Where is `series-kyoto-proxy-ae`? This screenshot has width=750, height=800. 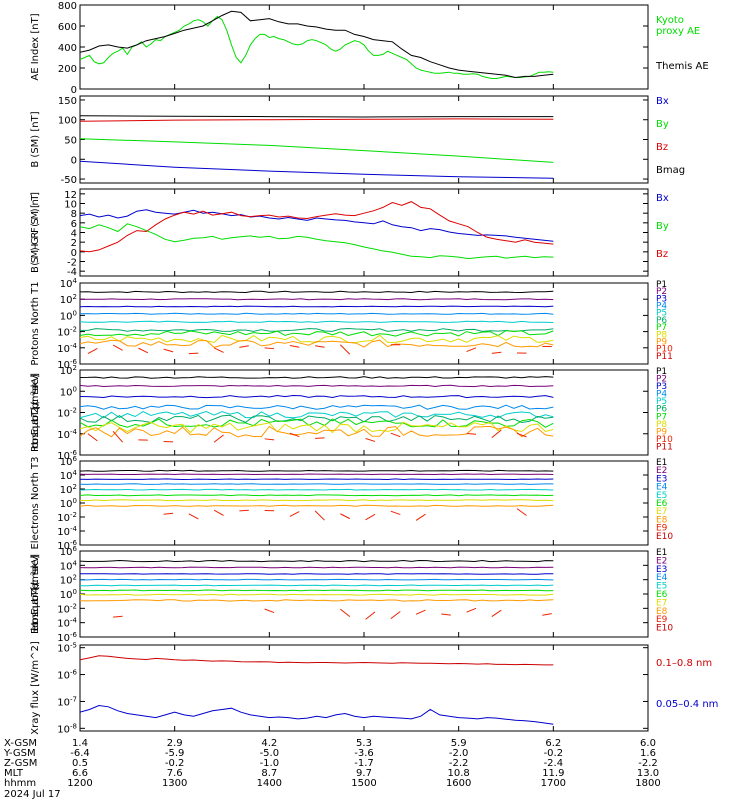 series-kyoto-proxy-ae is located at coordinates (317, 47).